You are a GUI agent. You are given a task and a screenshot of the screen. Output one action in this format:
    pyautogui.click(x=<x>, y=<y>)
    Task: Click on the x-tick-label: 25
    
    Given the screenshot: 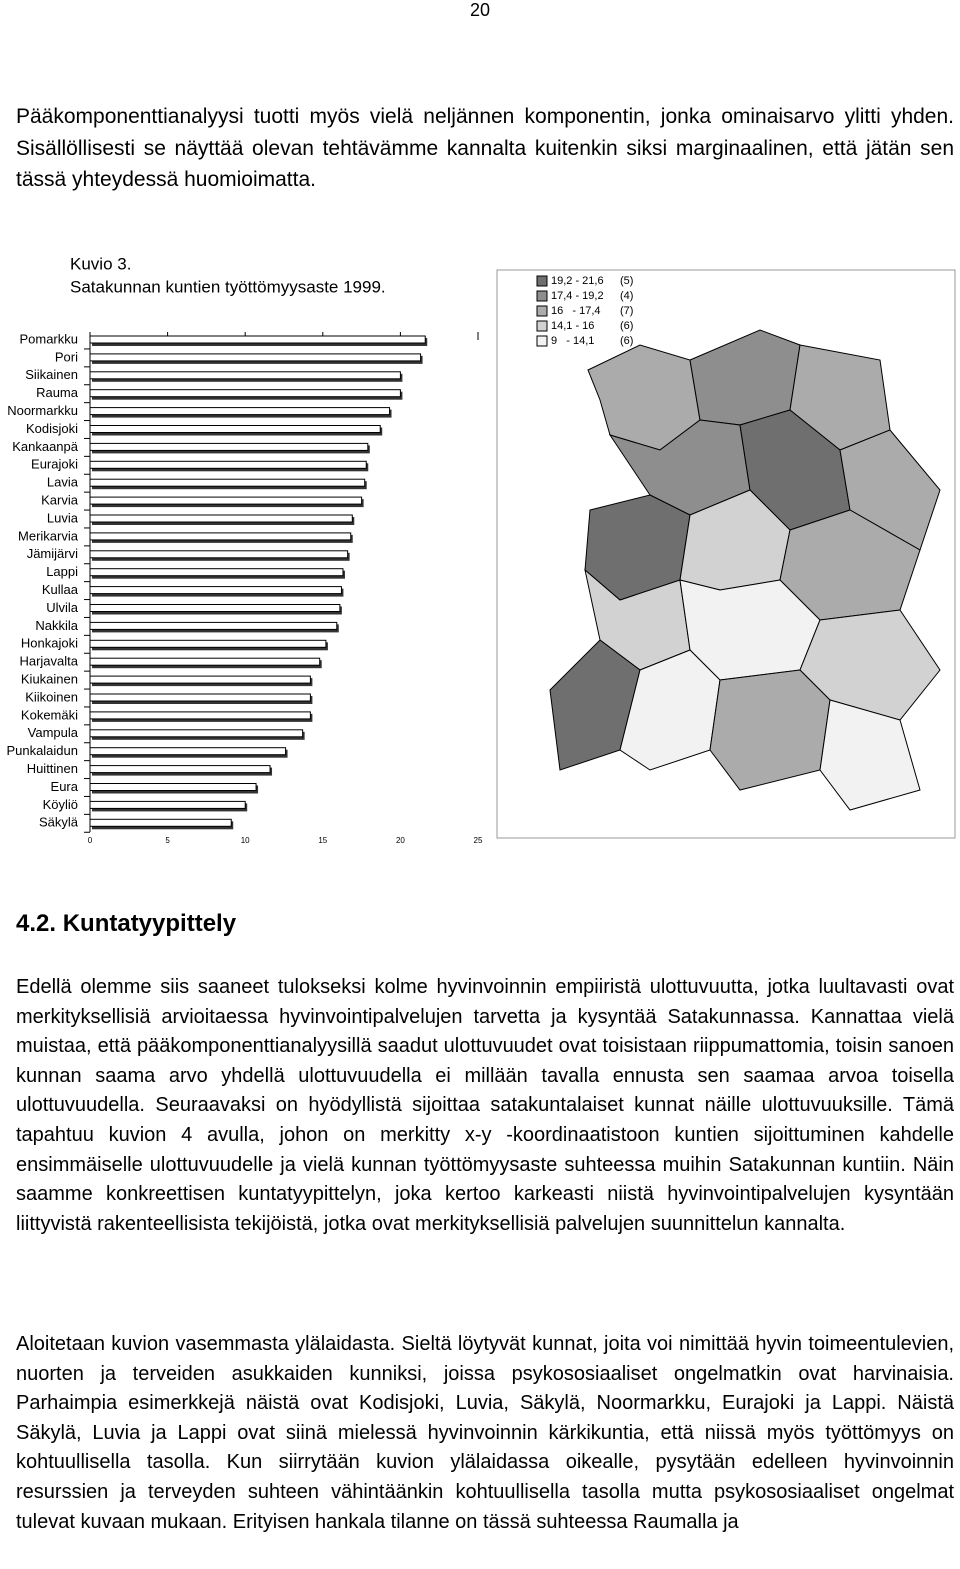 What is the action you would take?
    pyautogui.click(x=478, y=840)
    